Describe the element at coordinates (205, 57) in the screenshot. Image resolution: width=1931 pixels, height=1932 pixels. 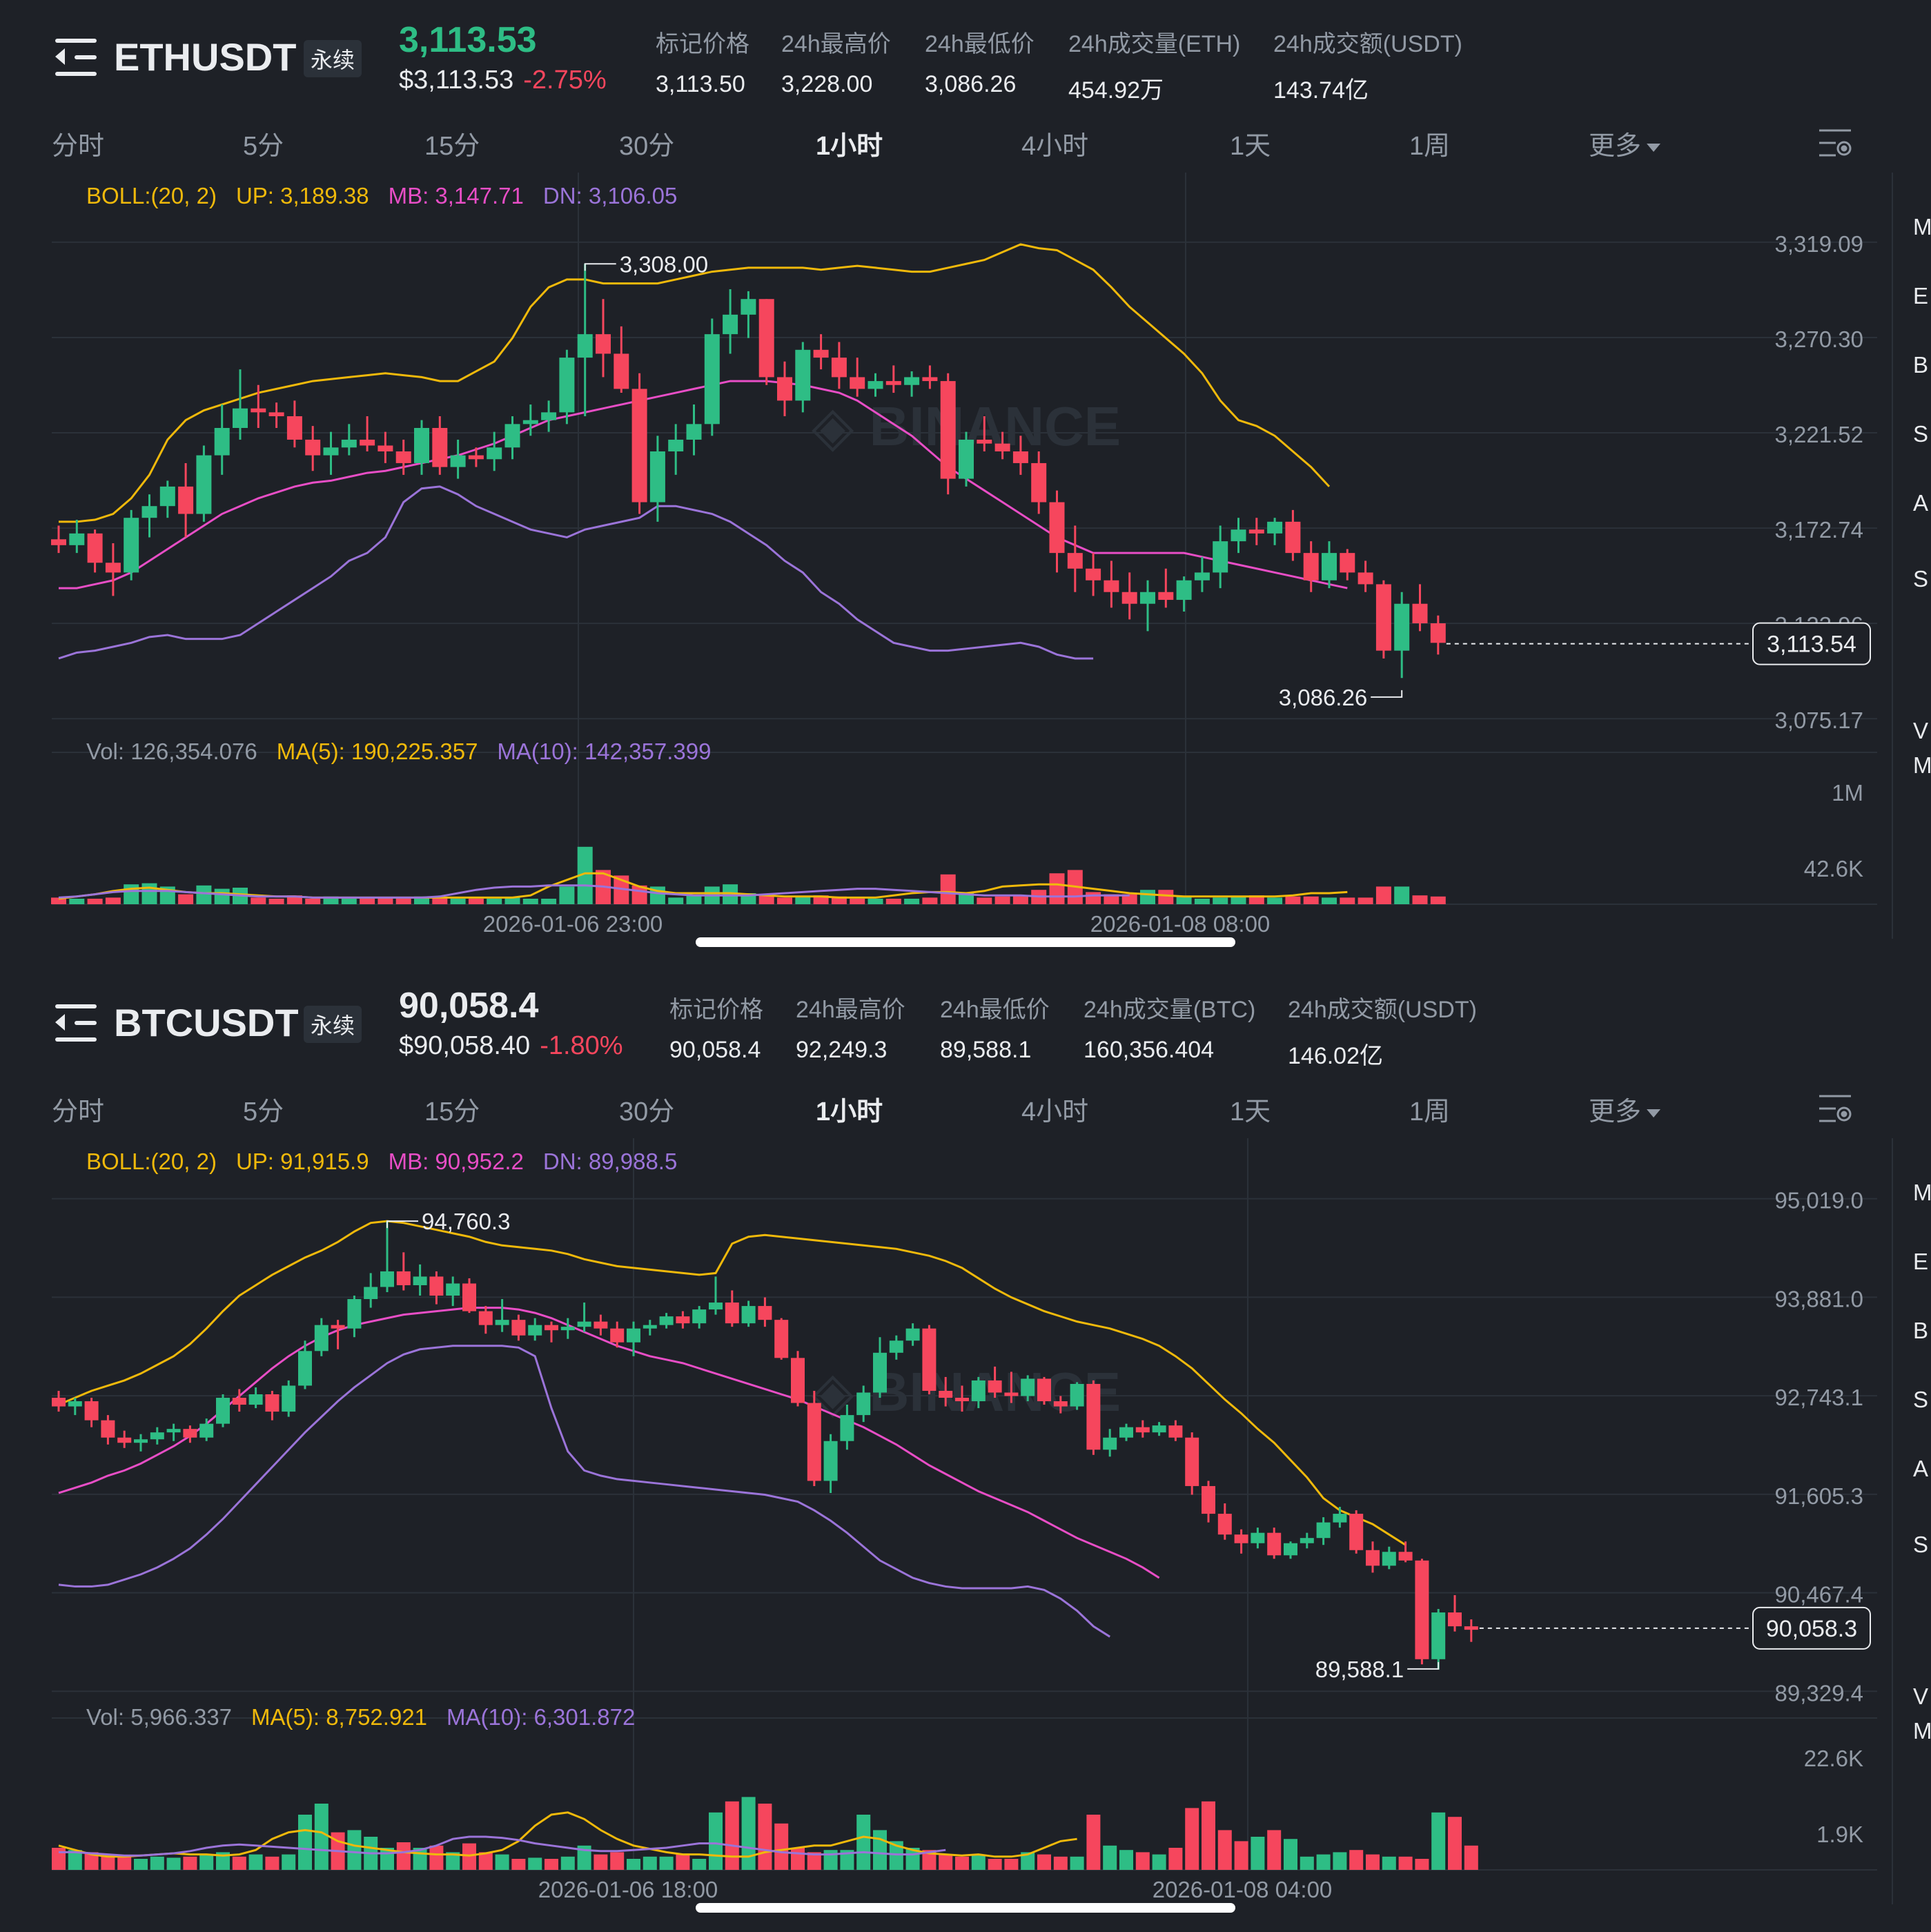
I see `symbol-name: ETHUSDT` at that location.